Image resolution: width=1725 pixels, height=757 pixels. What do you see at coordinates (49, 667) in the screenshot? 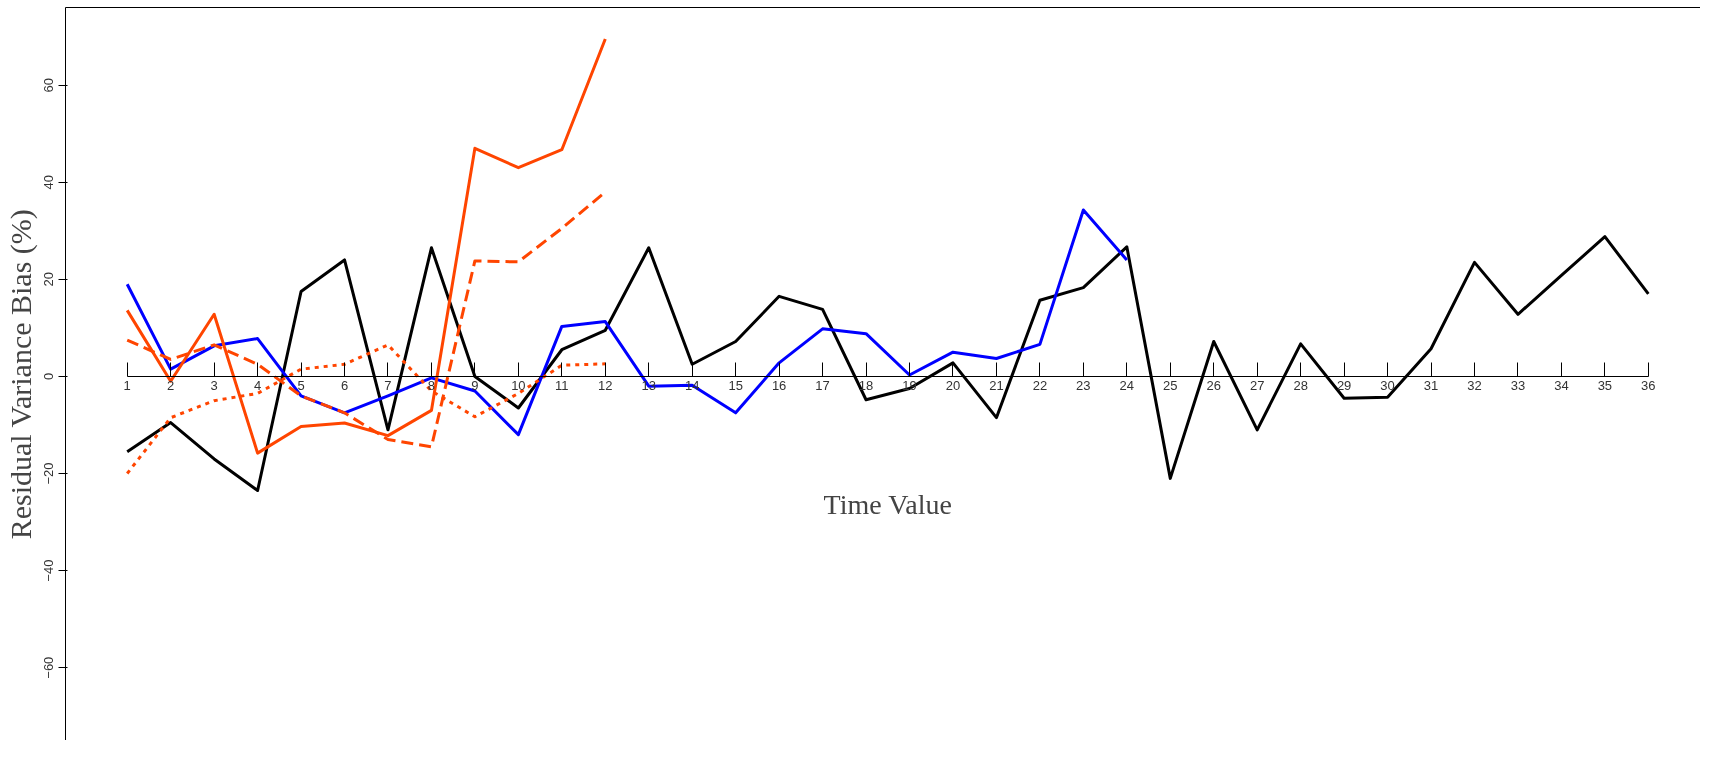
I see `y-tick-label: −60` at bounding box center [49, 667].